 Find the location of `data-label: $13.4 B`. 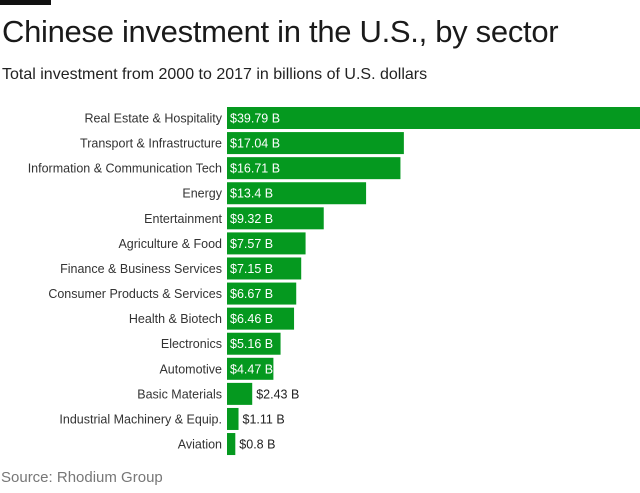

data-label: $13.4 B is located at coordinates (251, 194).